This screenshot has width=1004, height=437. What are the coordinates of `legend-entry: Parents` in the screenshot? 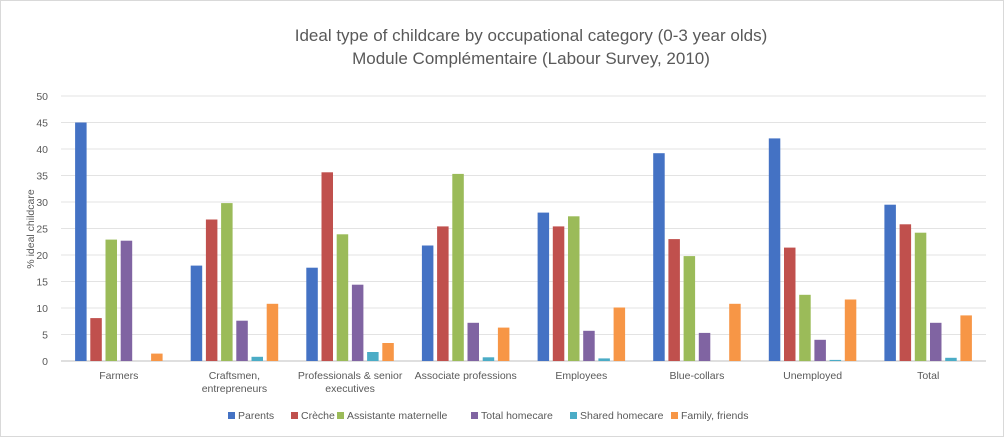 It's located at (256, 416).